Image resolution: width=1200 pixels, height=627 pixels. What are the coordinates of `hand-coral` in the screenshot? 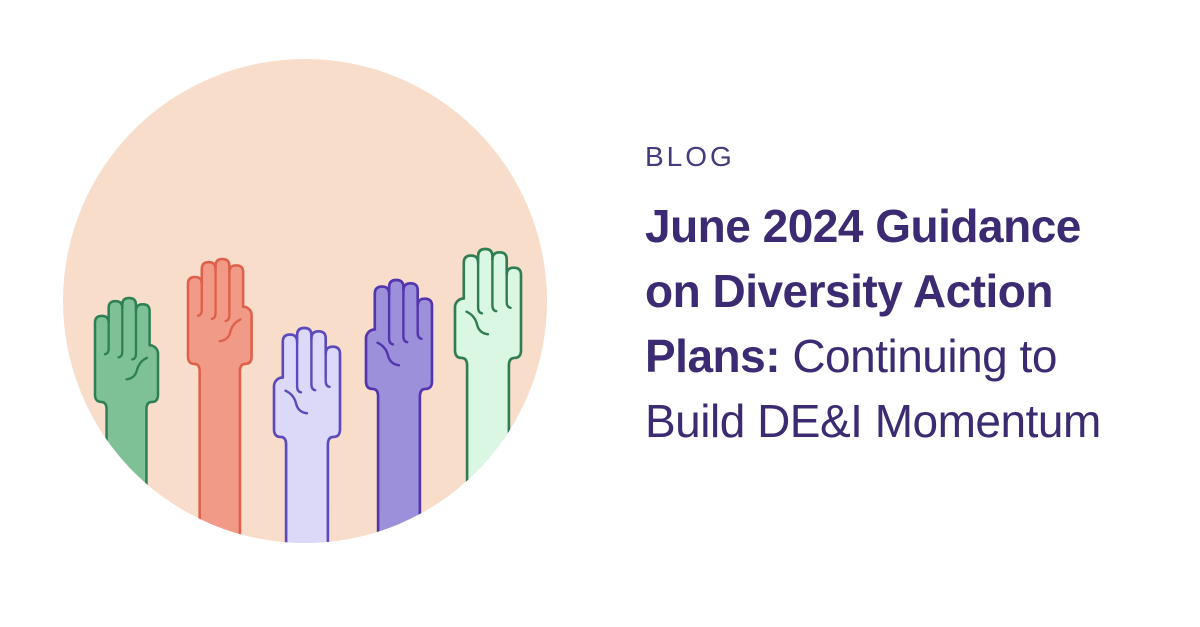 It's located at (219, 400).